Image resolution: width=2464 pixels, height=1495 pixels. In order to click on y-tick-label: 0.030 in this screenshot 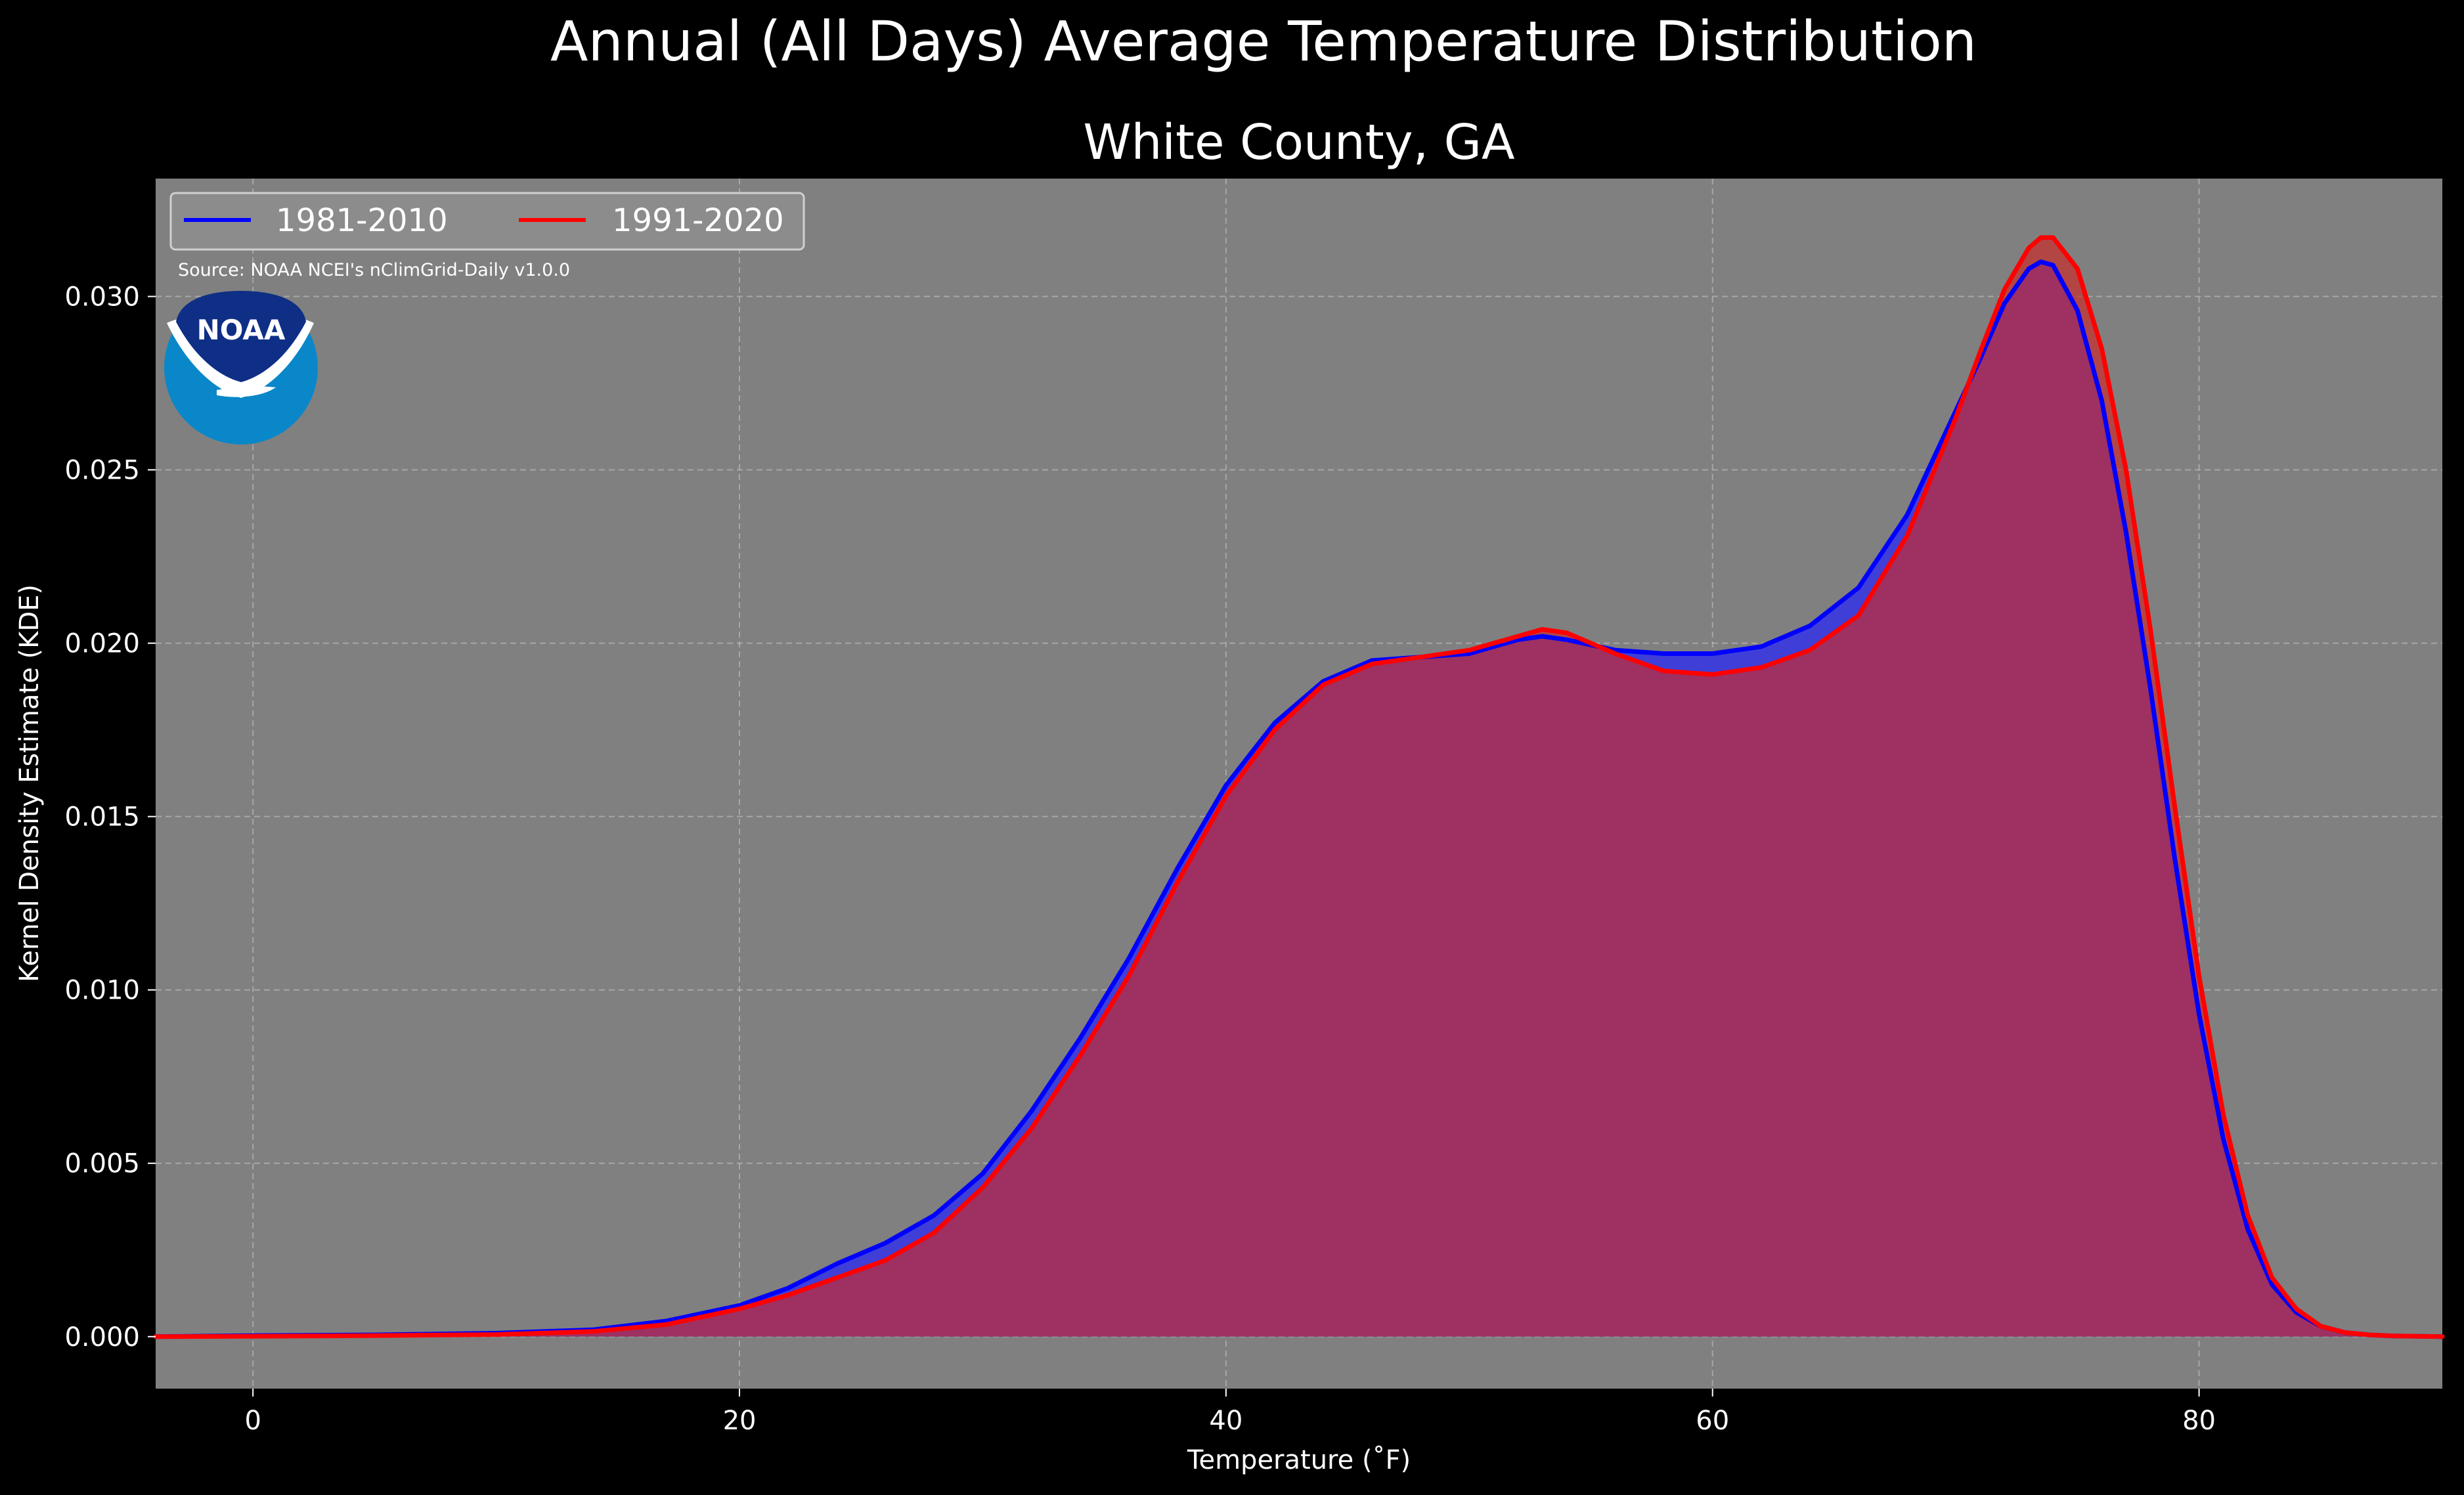, I will do `click(102, 297)`.